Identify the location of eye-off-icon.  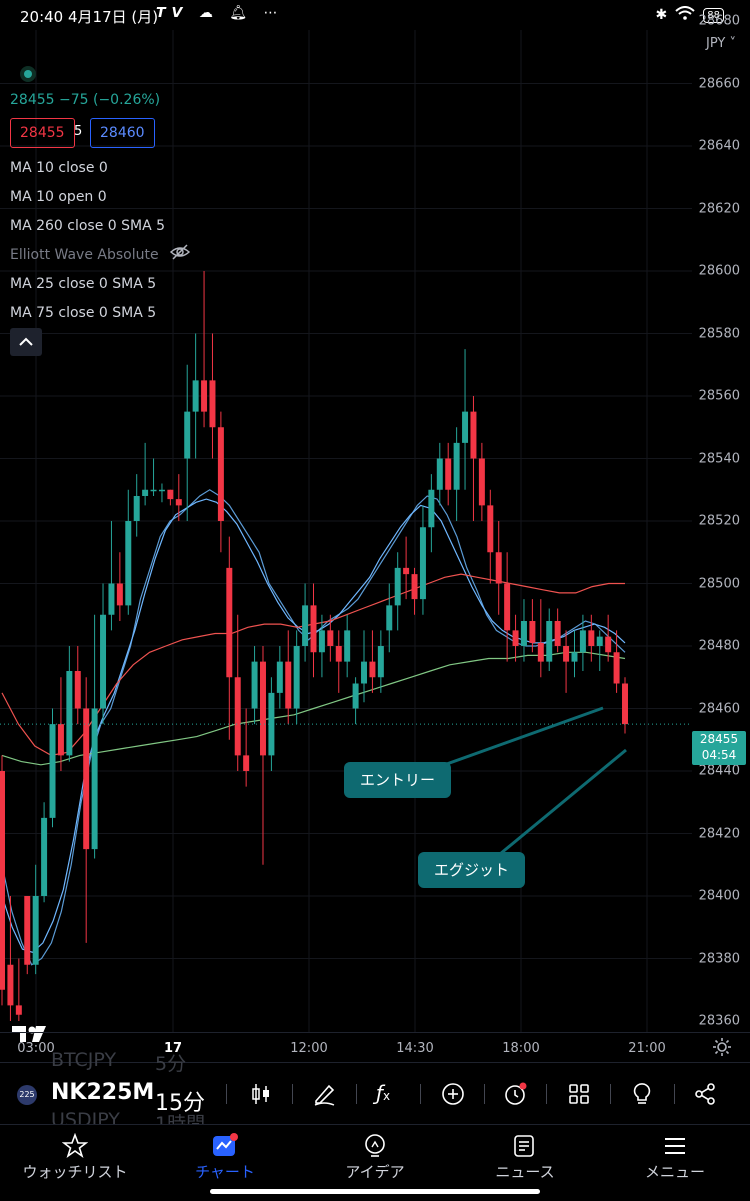
(180, 252).